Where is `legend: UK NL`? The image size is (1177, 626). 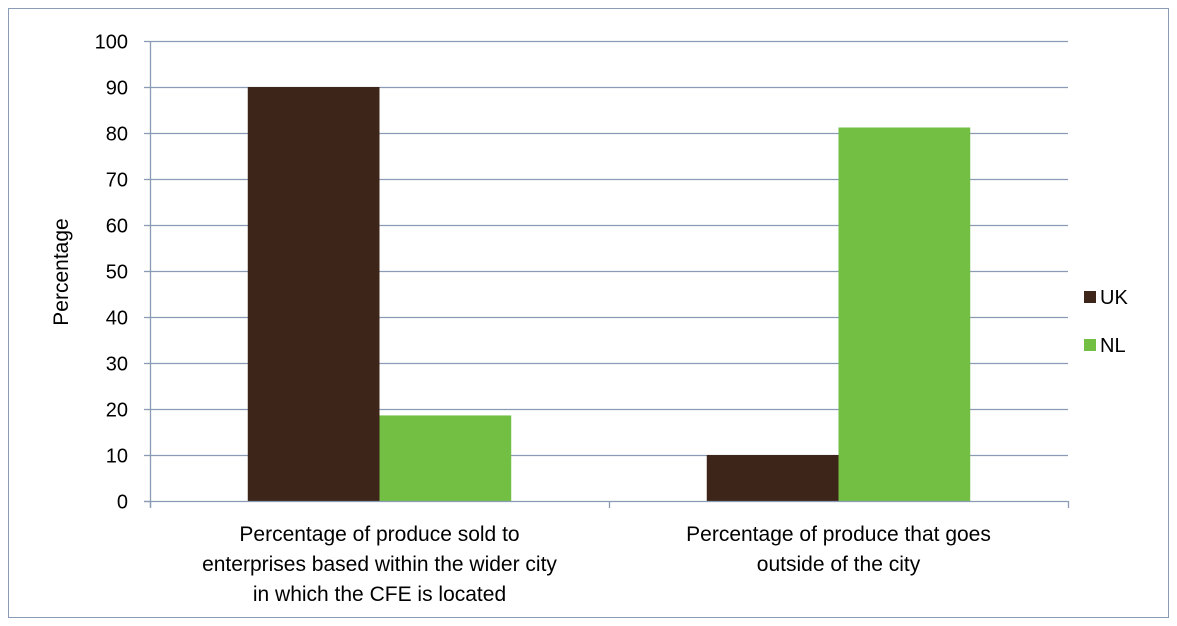 legend: UK NL is located at coordinates (1106, 322).